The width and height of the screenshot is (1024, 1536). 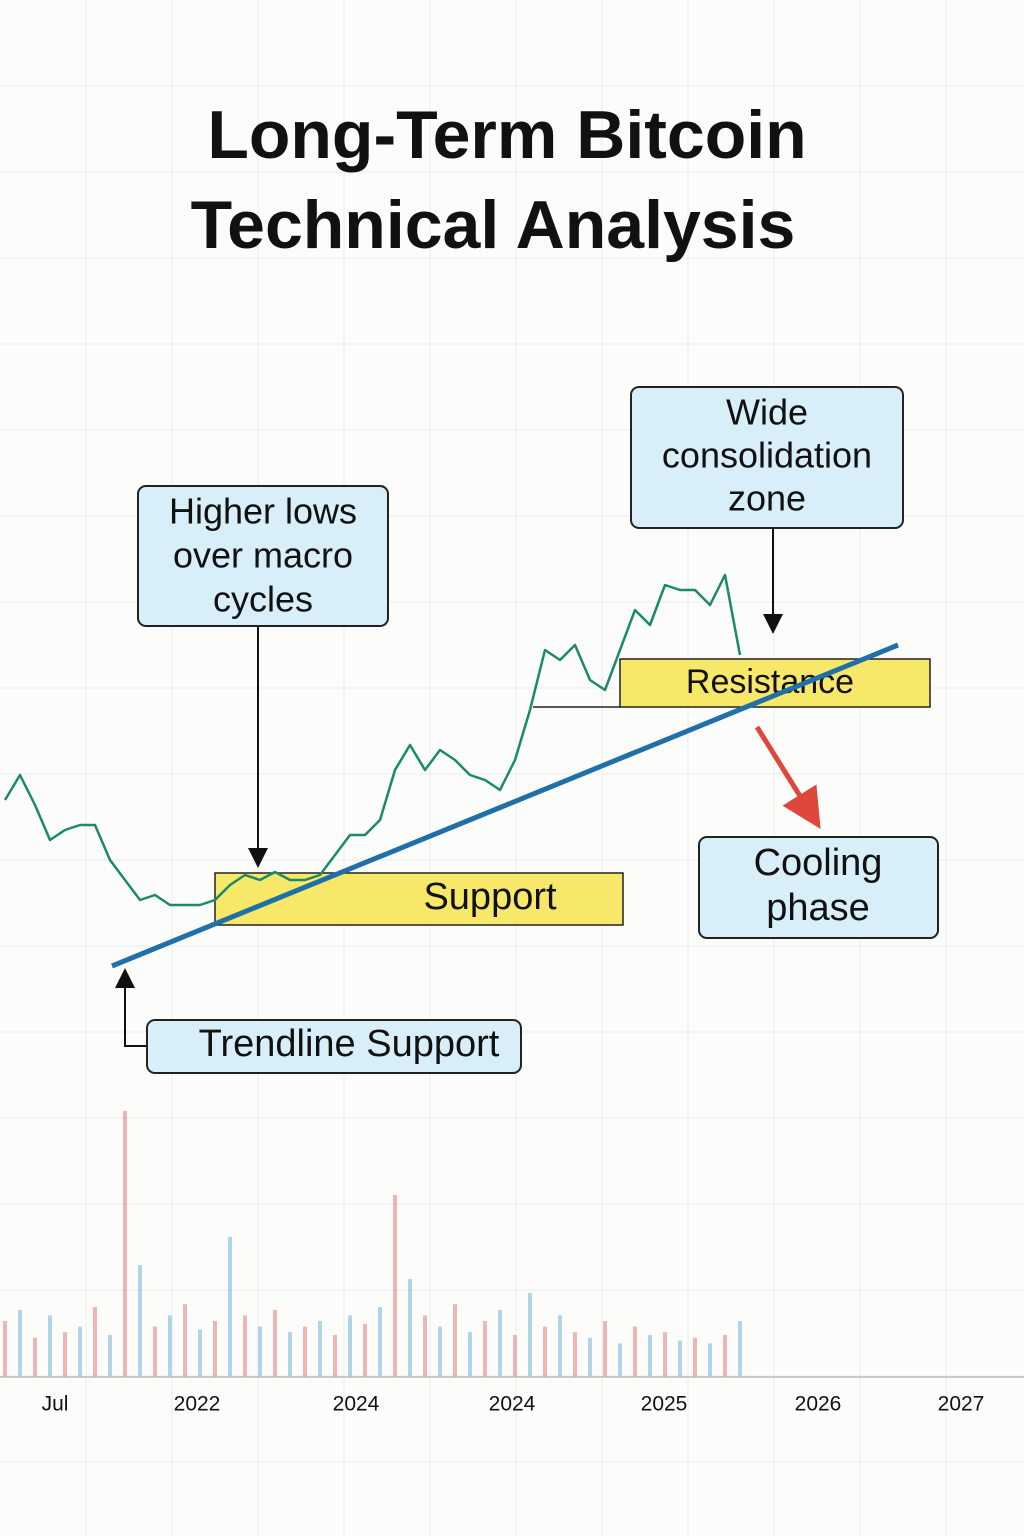 What do you see at coordinates (506, 135) in the screenshot?
I see `chart-title: Long-Term Bitcoin` at bounding box center [506, 135].